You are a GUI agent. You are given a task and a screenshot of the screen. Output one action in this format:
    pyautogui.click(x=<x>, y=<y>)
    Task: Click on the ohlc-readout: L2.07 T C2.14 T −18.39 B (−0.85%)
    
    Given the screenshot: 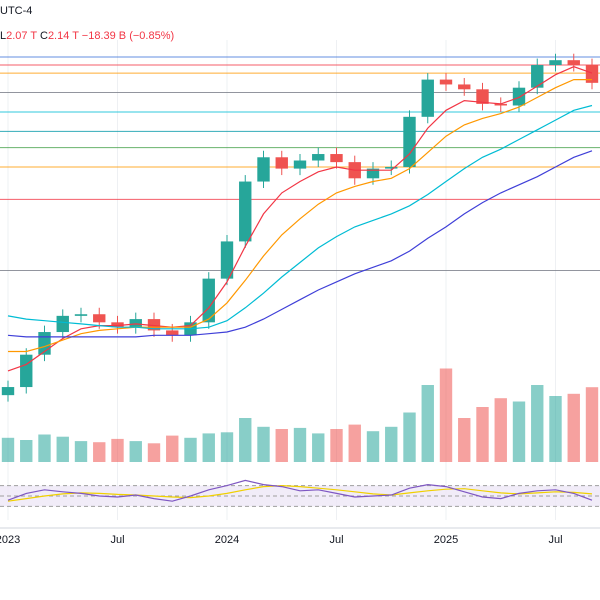 What is the action you would take?
    pyautogui.click(x=87, y=36)
    